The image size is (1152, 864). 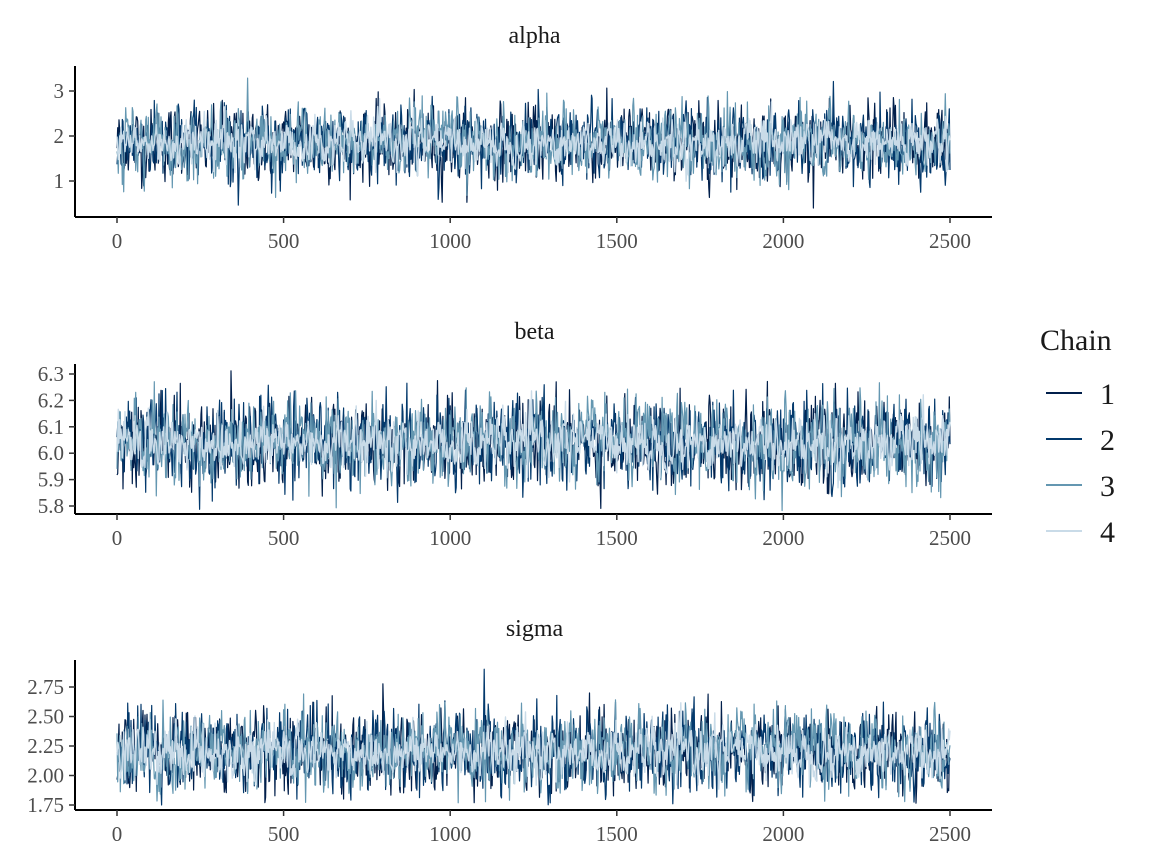 What do you see at coordinates (45, 776) in the screenshot?
I see `y-tick-label-sigma: 2.00` at bounding box center [45, 776].